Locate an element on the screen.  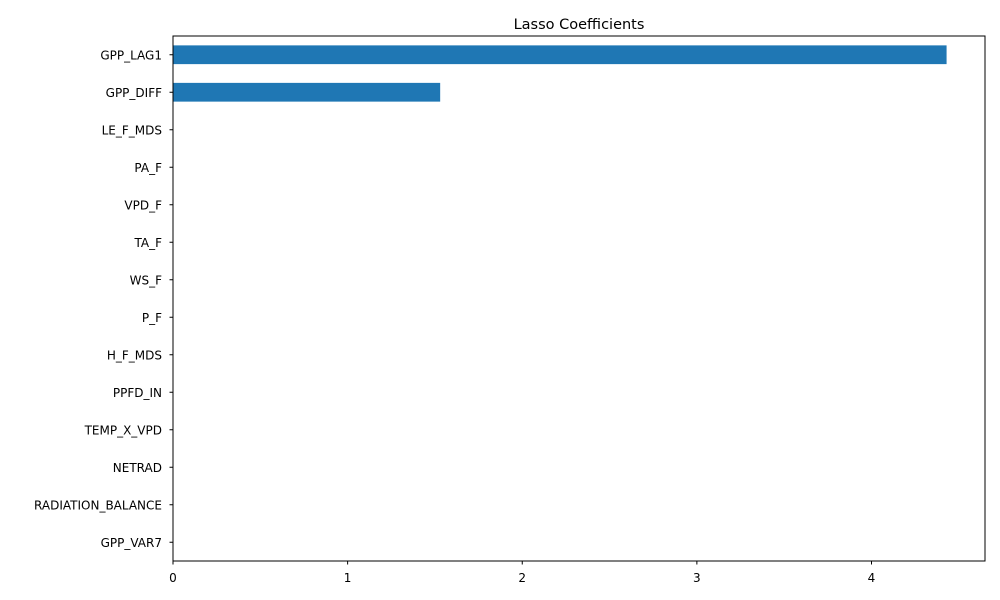
chart-title: Lasso Coefficients is located at coordinates (579, 25).